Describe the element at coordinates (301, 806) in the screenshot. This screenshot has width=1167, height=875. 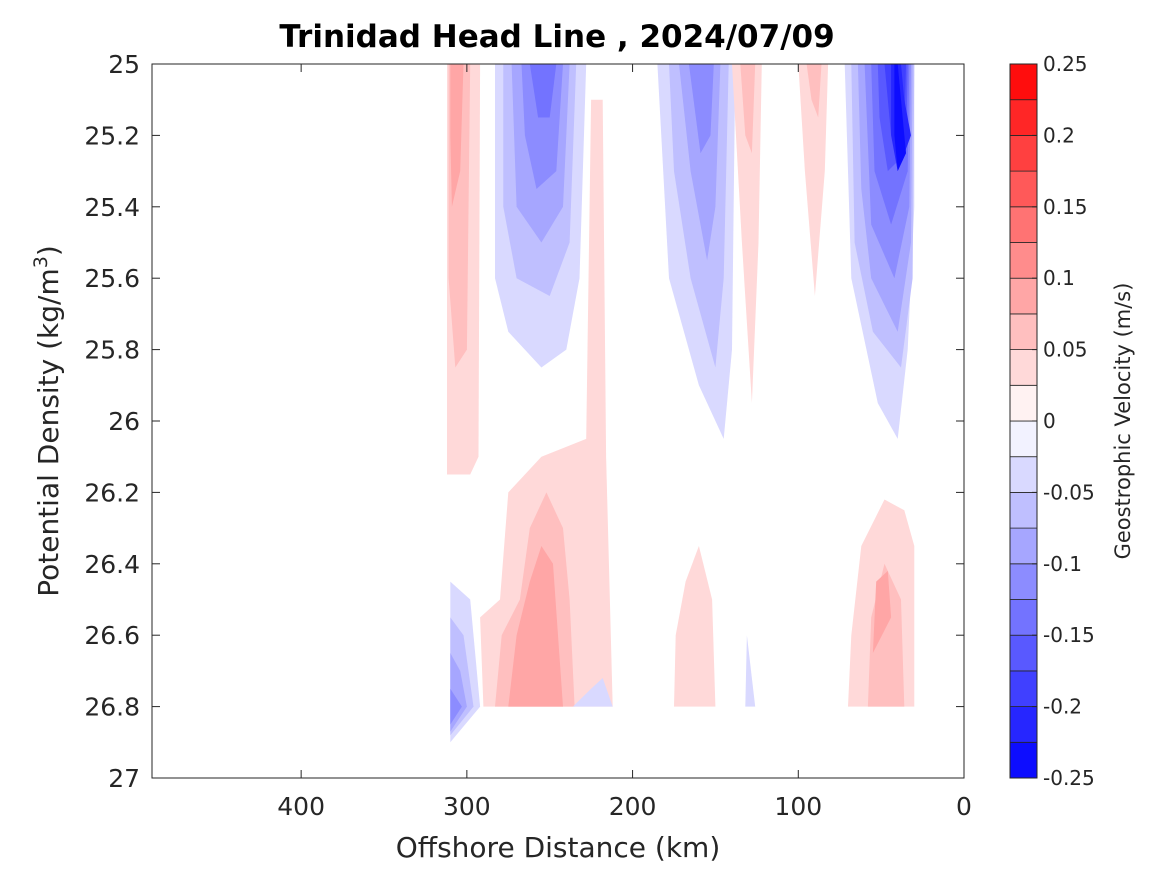
I see `x-tick-label: 400` at that location.